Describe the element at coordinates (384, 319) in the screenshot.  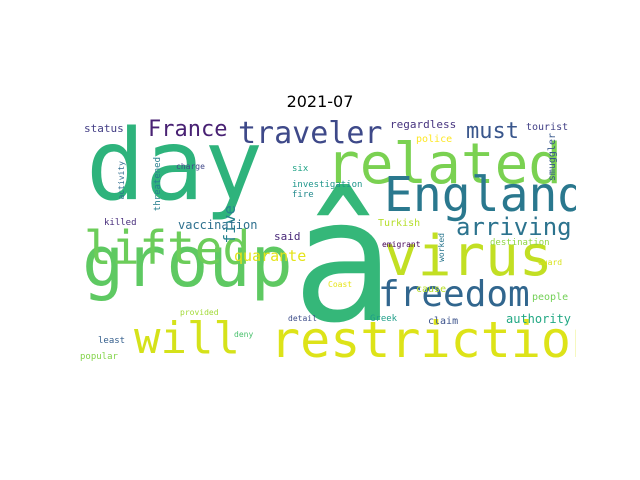
I see `word-greek: Greek` at that location.